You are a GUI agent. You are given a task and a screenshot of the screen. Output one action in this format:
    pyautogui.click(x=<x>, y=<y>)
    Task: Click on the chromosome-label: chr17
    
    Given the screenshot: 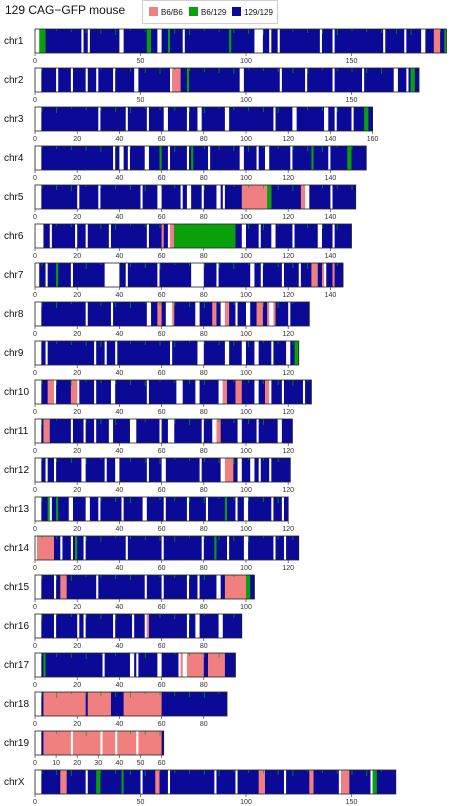 What is the action you would take?
    pyautogui.click(x=16, y=665)
    